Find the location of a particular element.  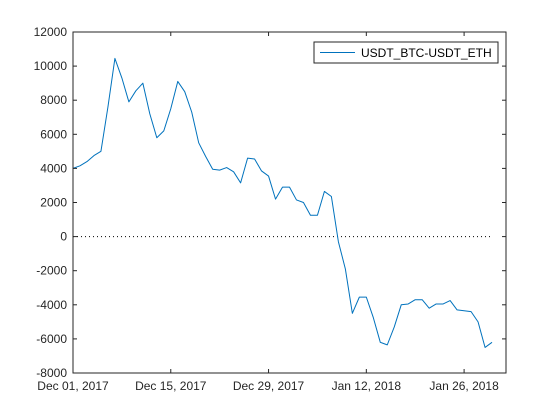

y-tick-label: 6000 is located at coordinates (53, 134).